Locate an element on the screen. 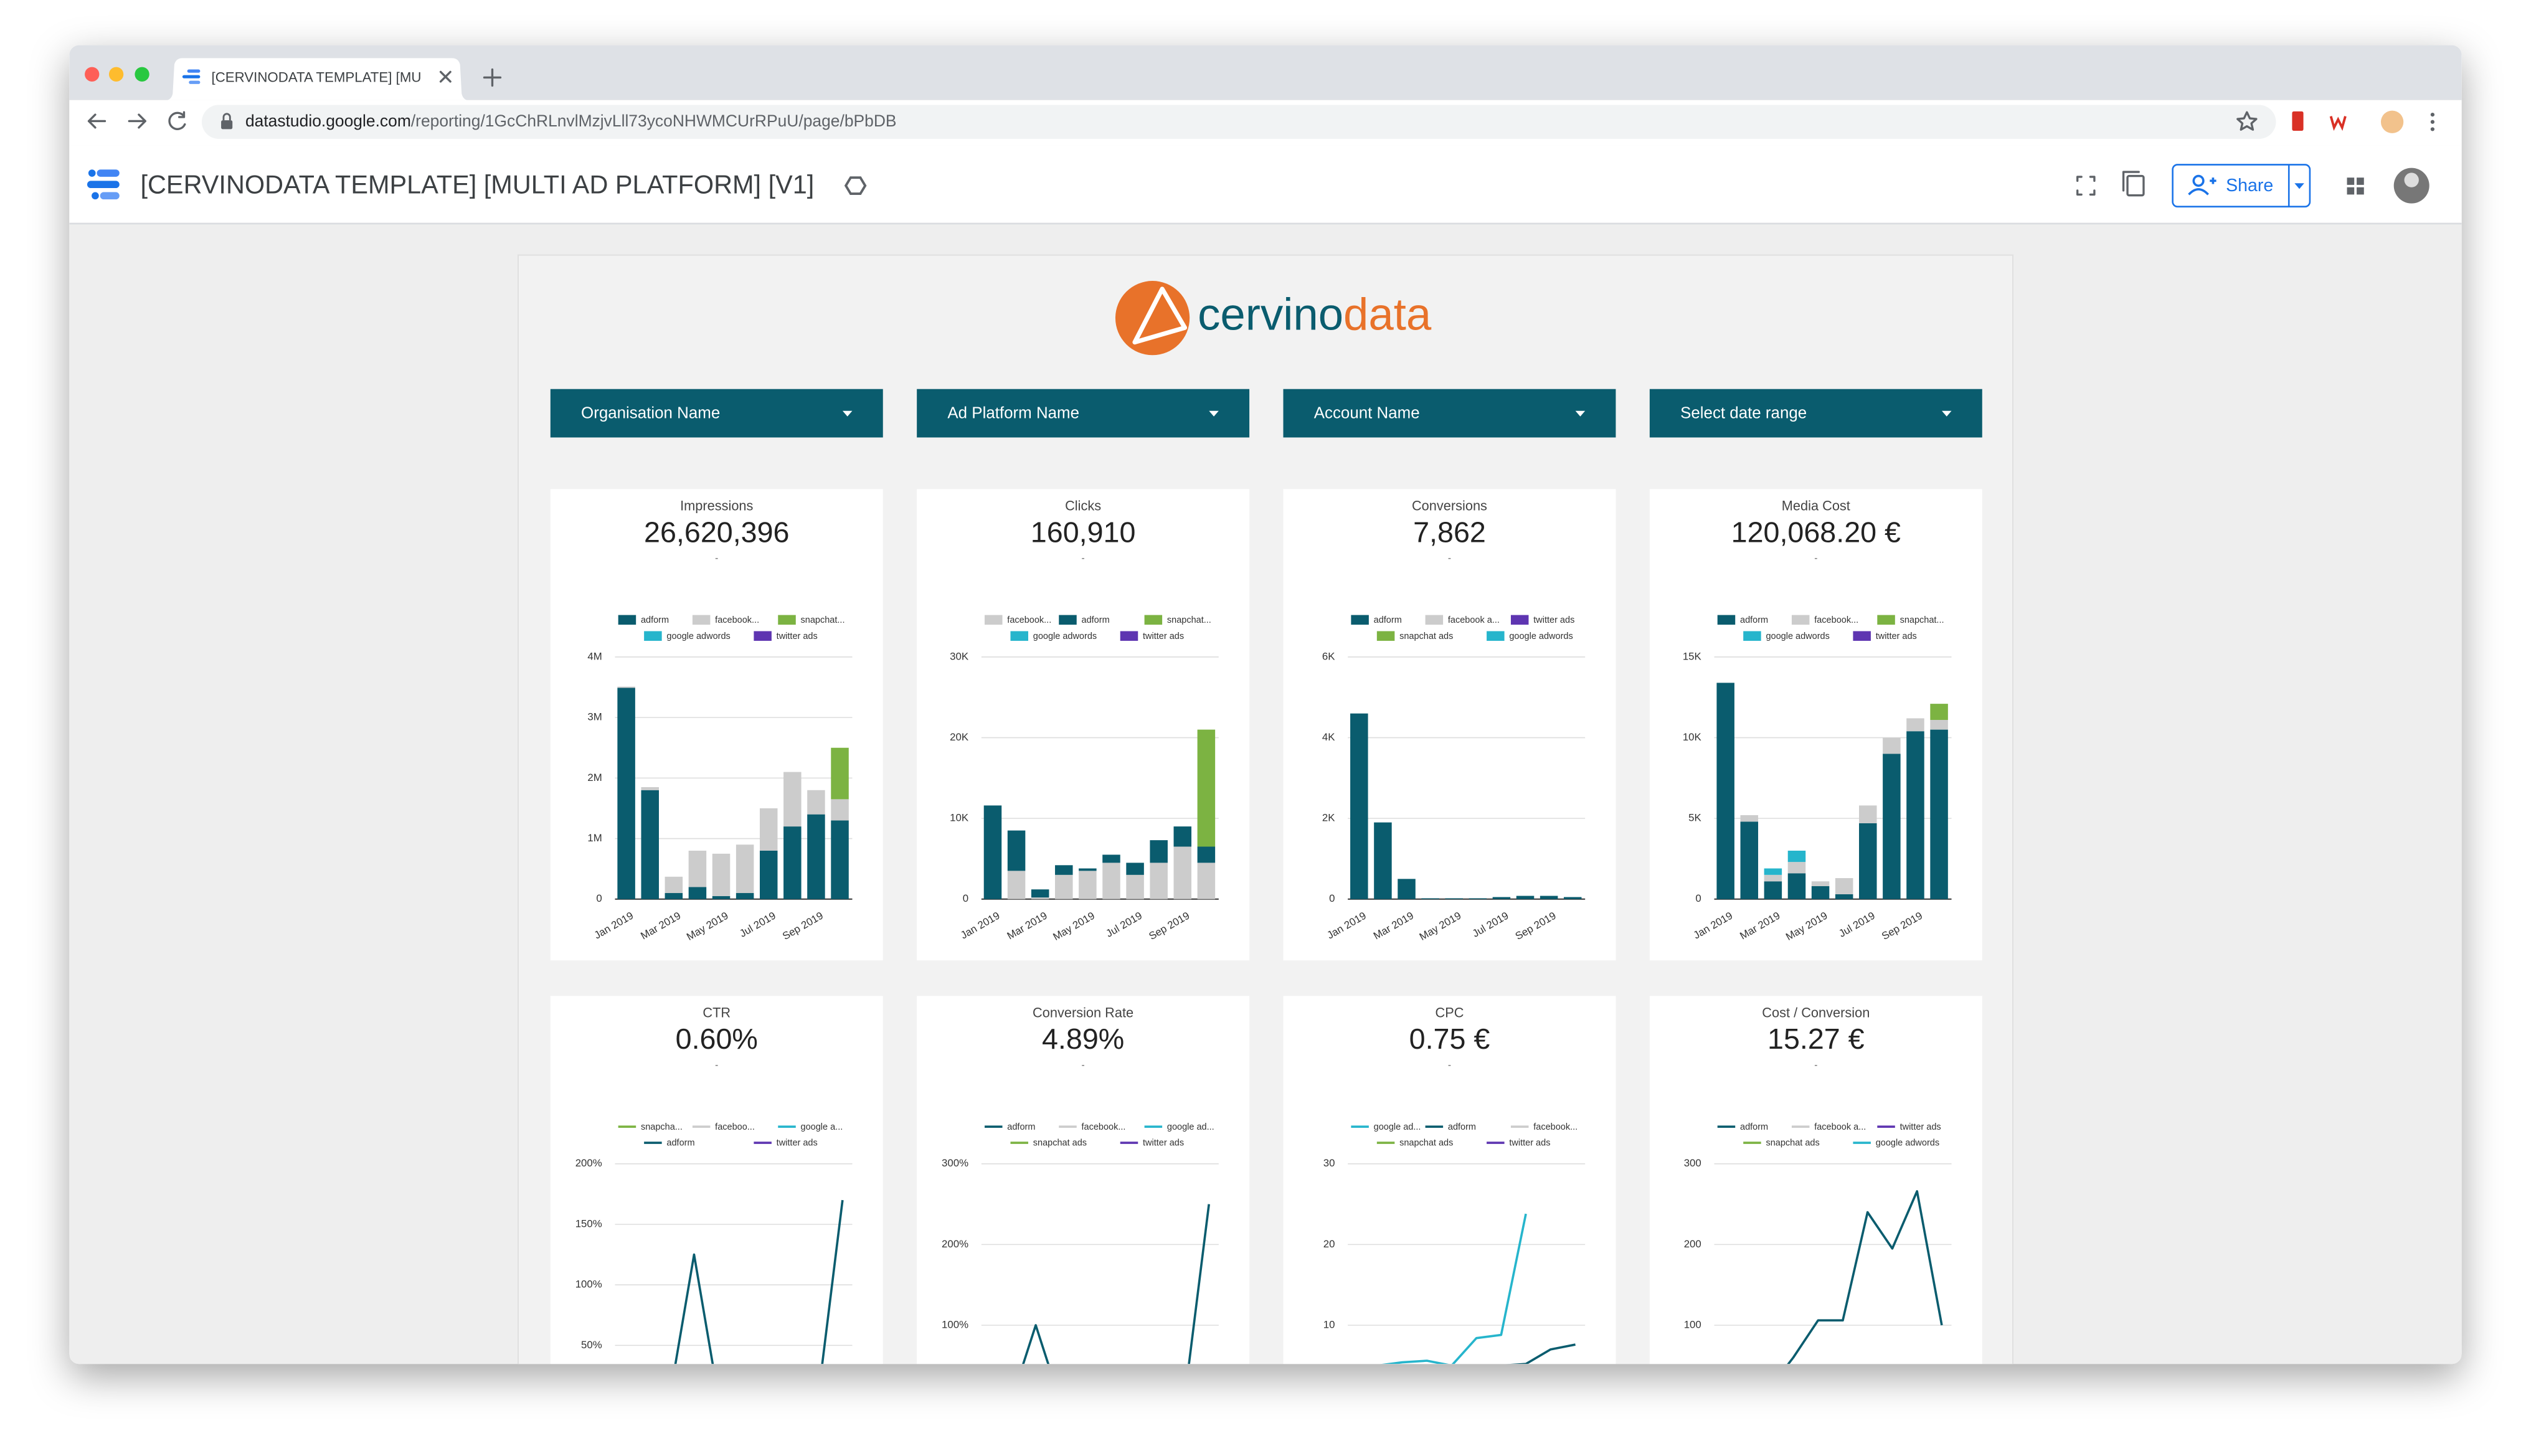 Image resolution: width=2531 pixels, height=1456 pixels. y-tick-label: 200% is located at coordinates (955, 1244).